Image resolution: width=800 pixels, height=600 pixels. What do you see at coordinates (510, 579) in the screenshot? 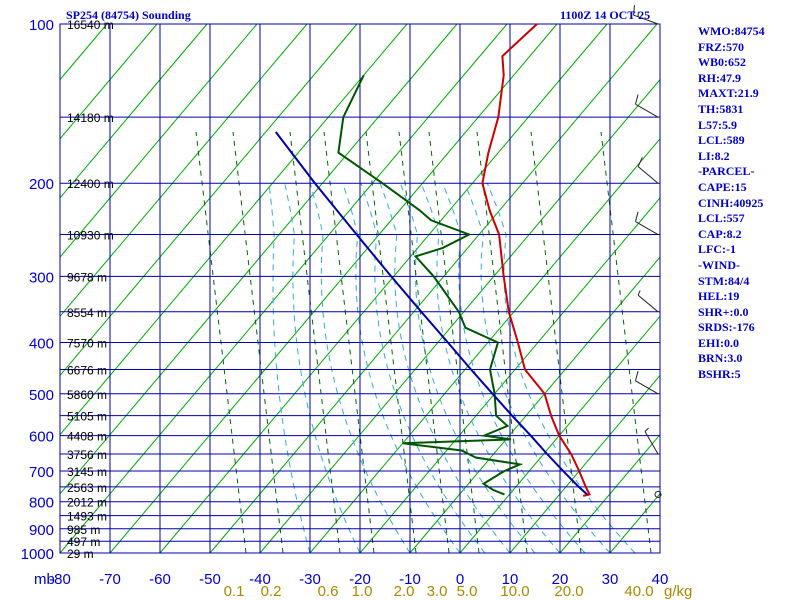
I see `temperature-tick-label: 10` at bounding box center [510, 579].